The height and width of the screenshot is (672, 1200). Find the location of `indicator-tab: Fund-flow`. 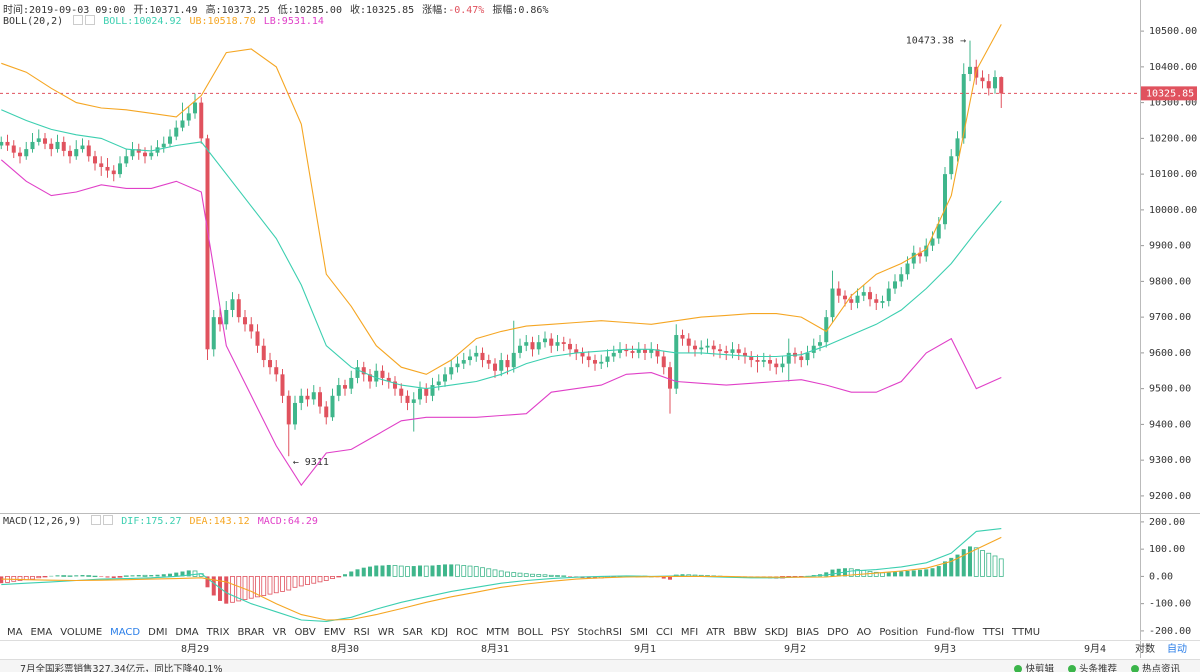

indicator-tab: Fund-flow is located at coordinates (950, 632).